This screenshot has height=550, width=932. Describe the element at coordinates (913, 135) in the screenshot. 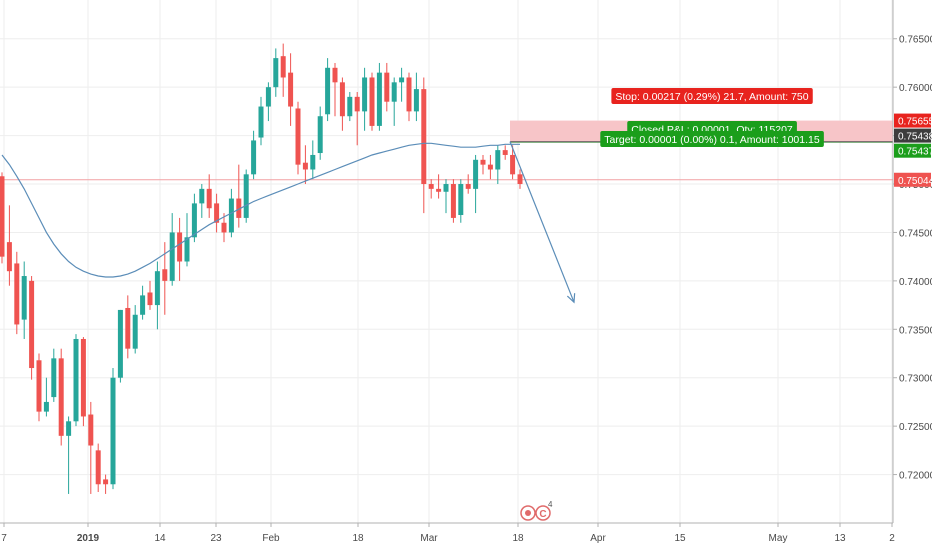

I see `price-label-dark: 0.75438` at that location.